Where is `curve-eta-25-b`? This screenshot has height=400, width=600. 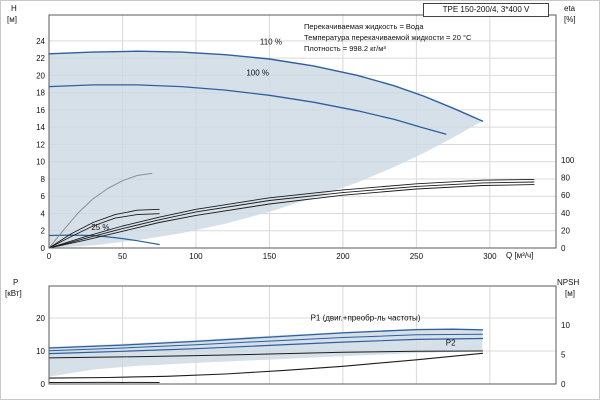 curve-eta-25-b is located at coordinates (104, 231).